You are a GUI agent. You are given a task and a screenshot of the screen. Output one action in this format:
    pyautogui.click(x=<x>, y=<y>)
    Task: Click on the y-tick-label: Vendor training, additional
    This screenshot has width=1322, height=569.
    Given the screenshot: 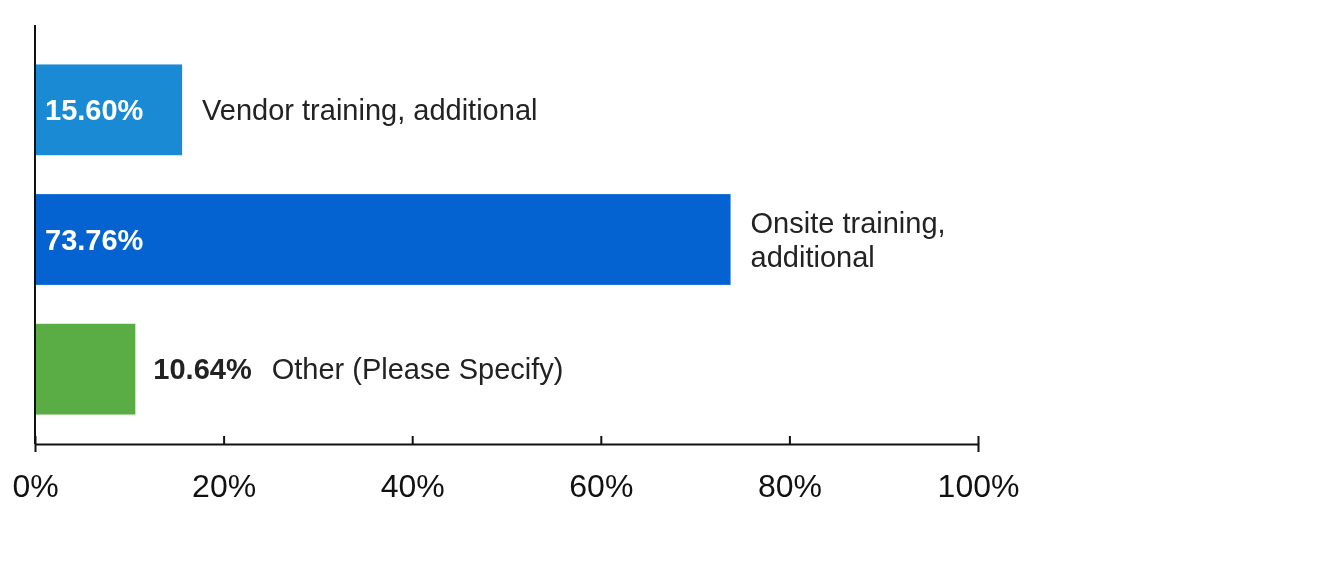 What is the action you would take?
    pyautogui.click(x=370, y=109)
    